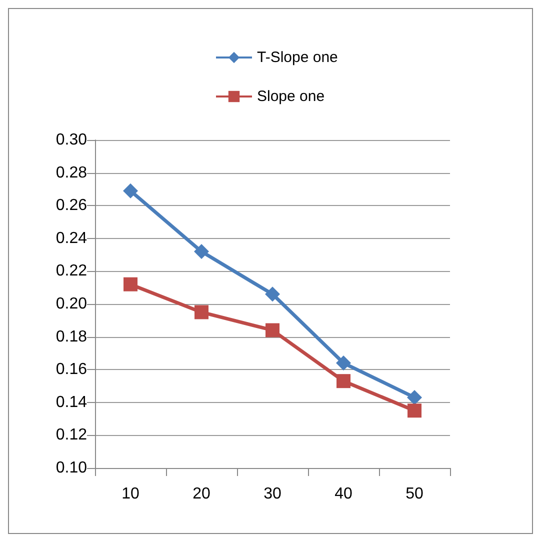 The width and height of the screenshot is (542, 536). I want to click on x-tick-label: 20, so click(201, 494).